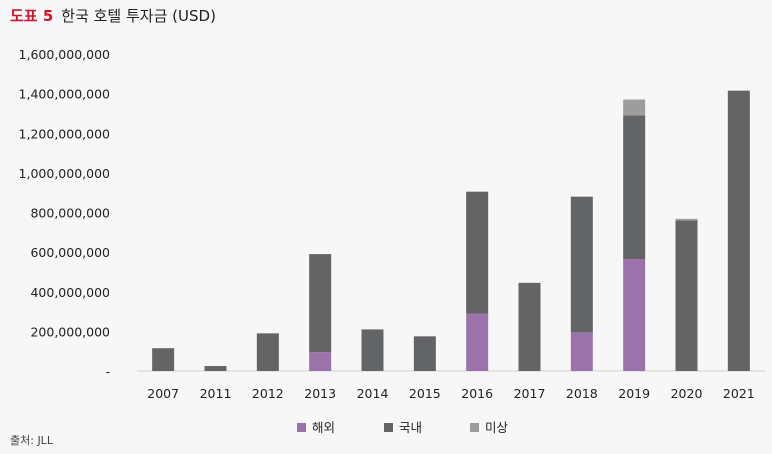  I want to click on y-tick-label: 1,600,000,000, so click(64, 54).